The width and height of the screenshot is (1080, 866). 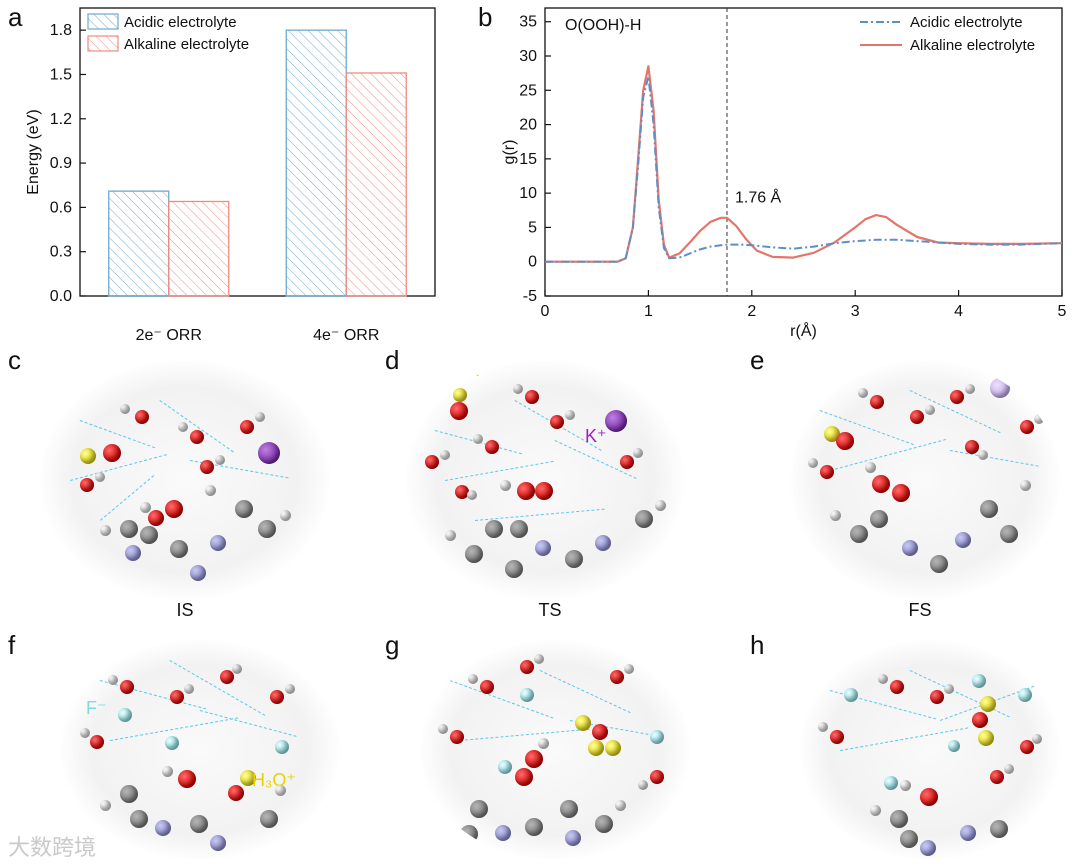 What do you see at coordinates (61, 207) in the screenshot?
I see `y-tick-label-a-2: 0.6` at bounding box center [61, 207].